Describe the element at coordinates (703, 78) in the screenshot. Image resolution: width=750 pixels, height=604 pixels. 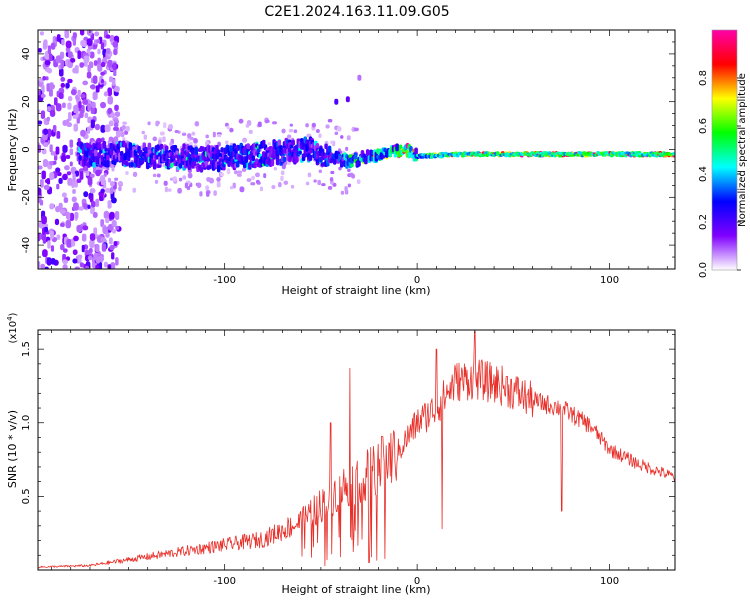
I see `colorbar-tick-label: 0.8` at that location.